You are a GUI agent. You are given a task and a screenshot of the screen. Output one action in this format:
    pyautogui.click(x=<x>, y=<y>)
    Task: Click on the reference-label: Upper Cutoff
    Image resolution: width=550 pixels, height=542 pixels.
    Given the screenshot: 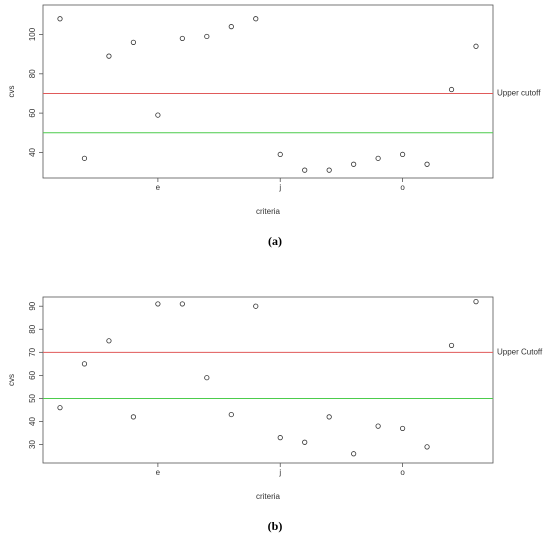 What is the action you would take?
    pyautogui.click(x=520, y=351)
    